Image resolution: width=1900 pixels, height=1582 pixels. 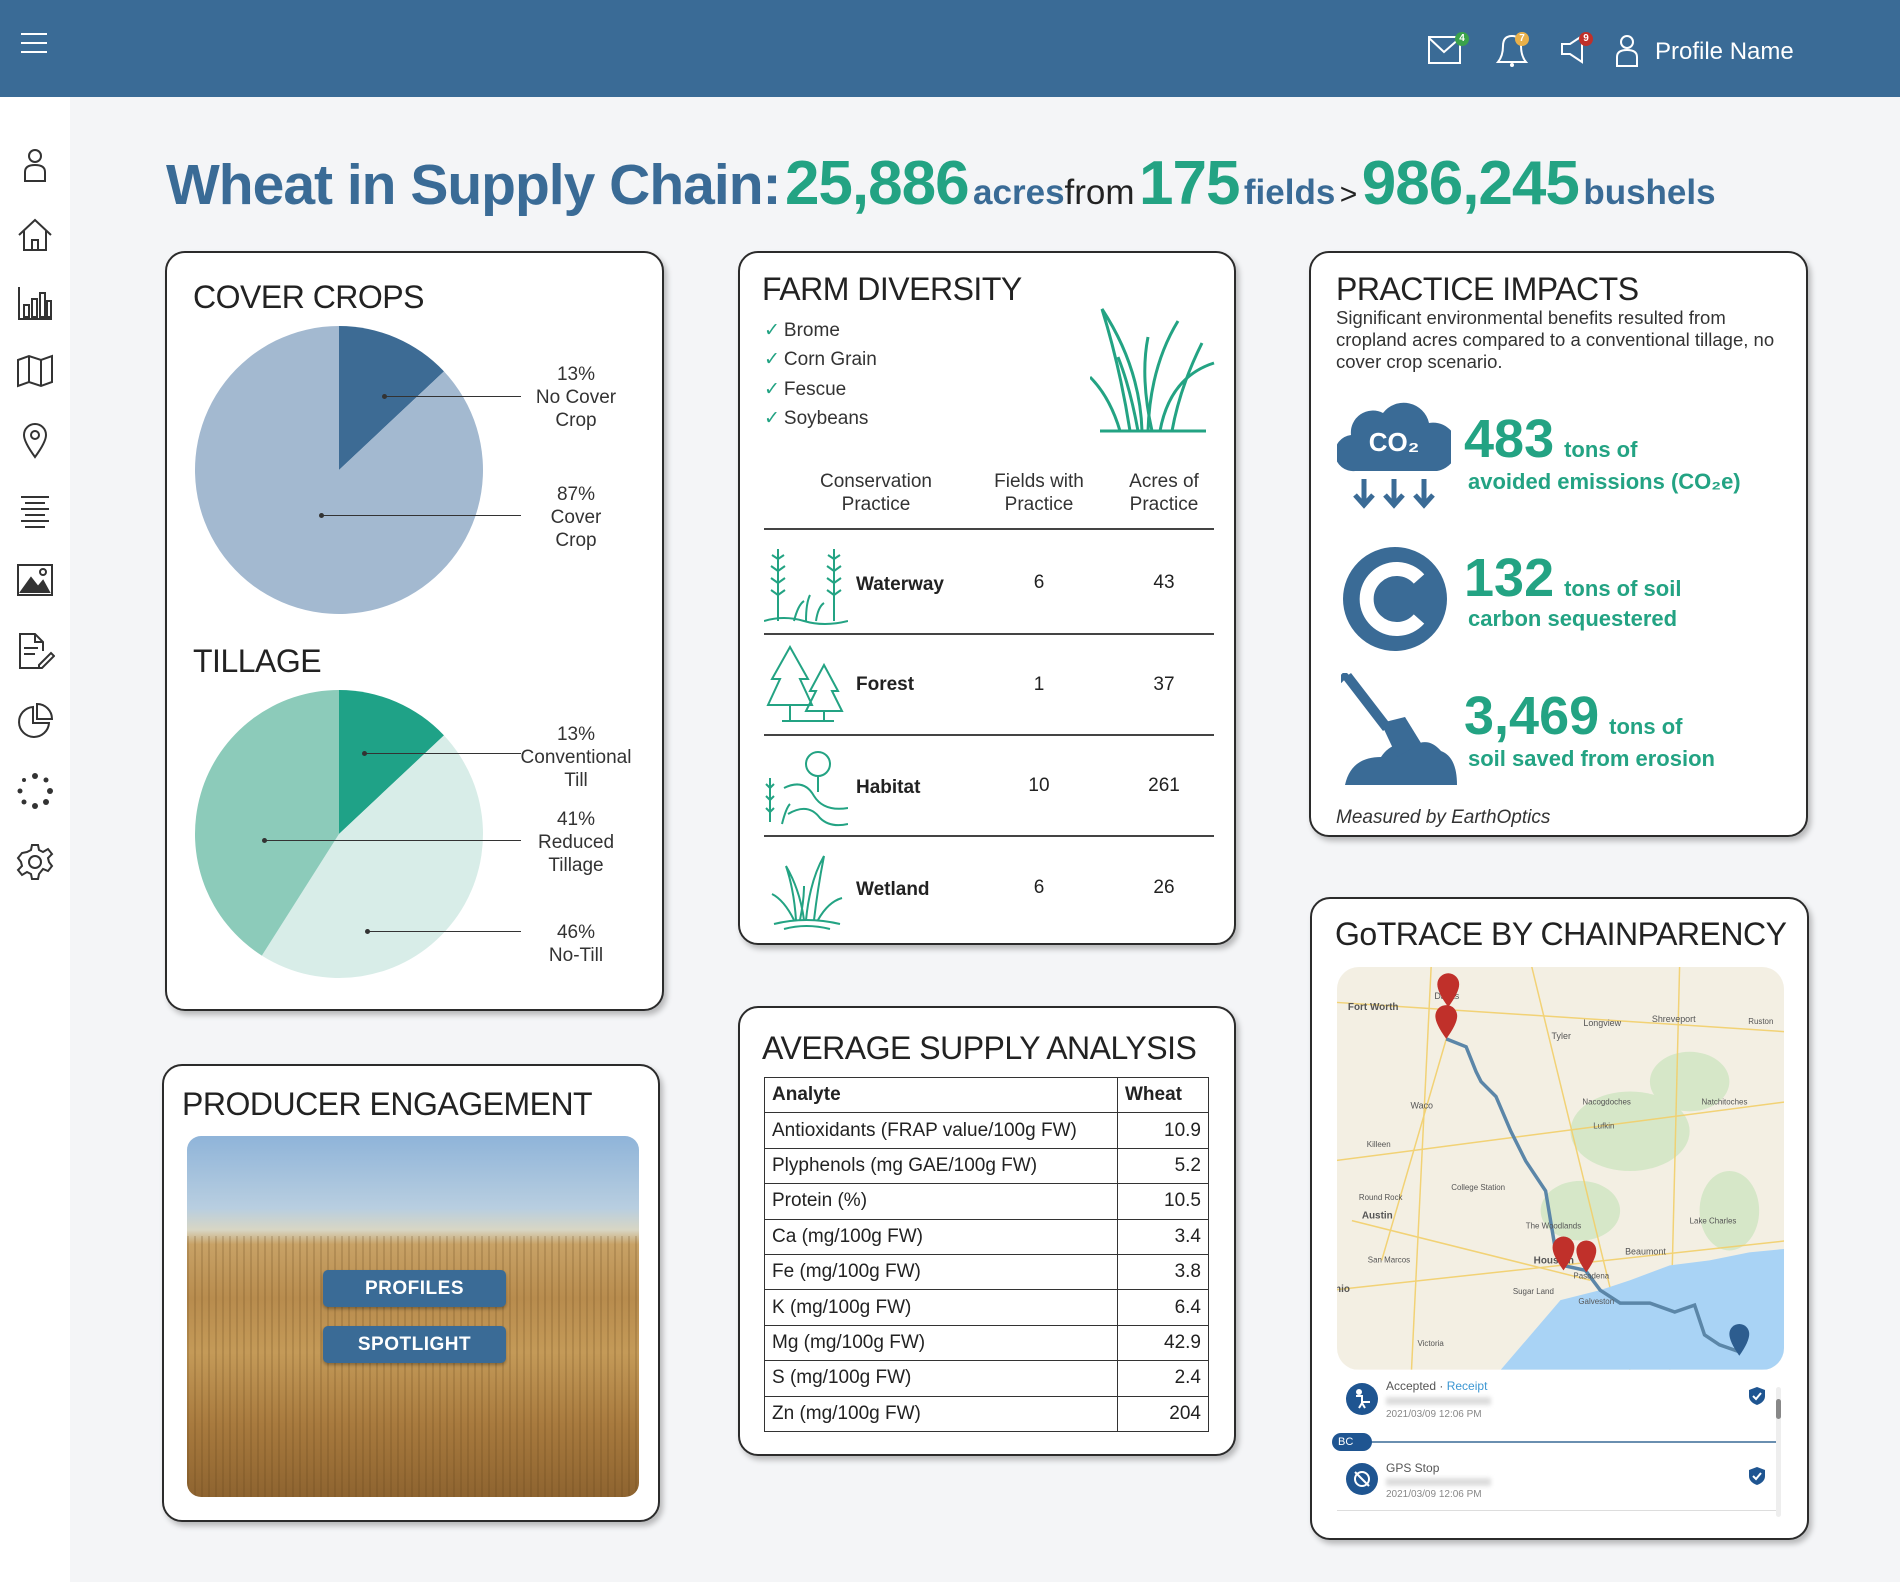 I want to click on supply-title: AVERAGE SUPPLY ANALYSIS, so click(x=979, y=1048).